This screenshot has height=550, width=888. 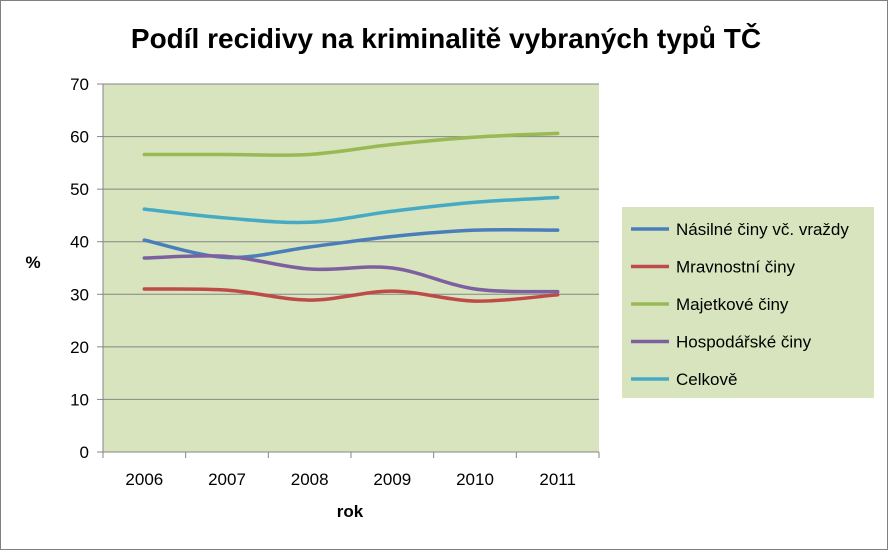 What do you see at coordinates (79, 347) in the screenshot?
I see `y-tick-label: 20` at bounding box center [79, 347].